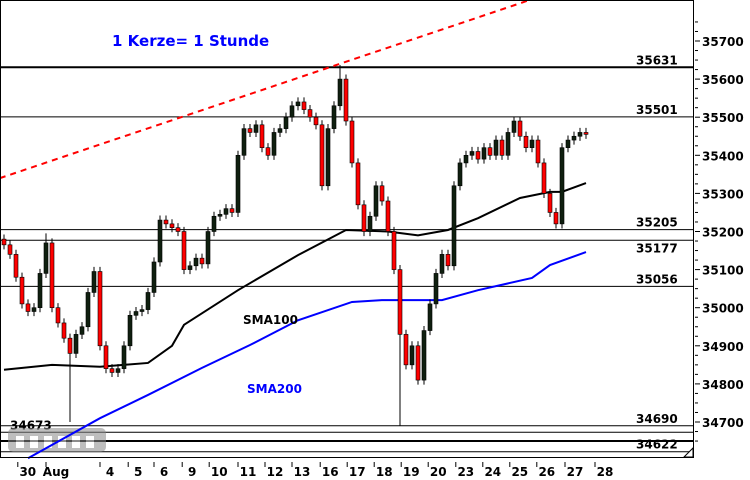  Describe the element at coordinates (657, 445) in the screenshot. I see `level-label: 34622` at that location.